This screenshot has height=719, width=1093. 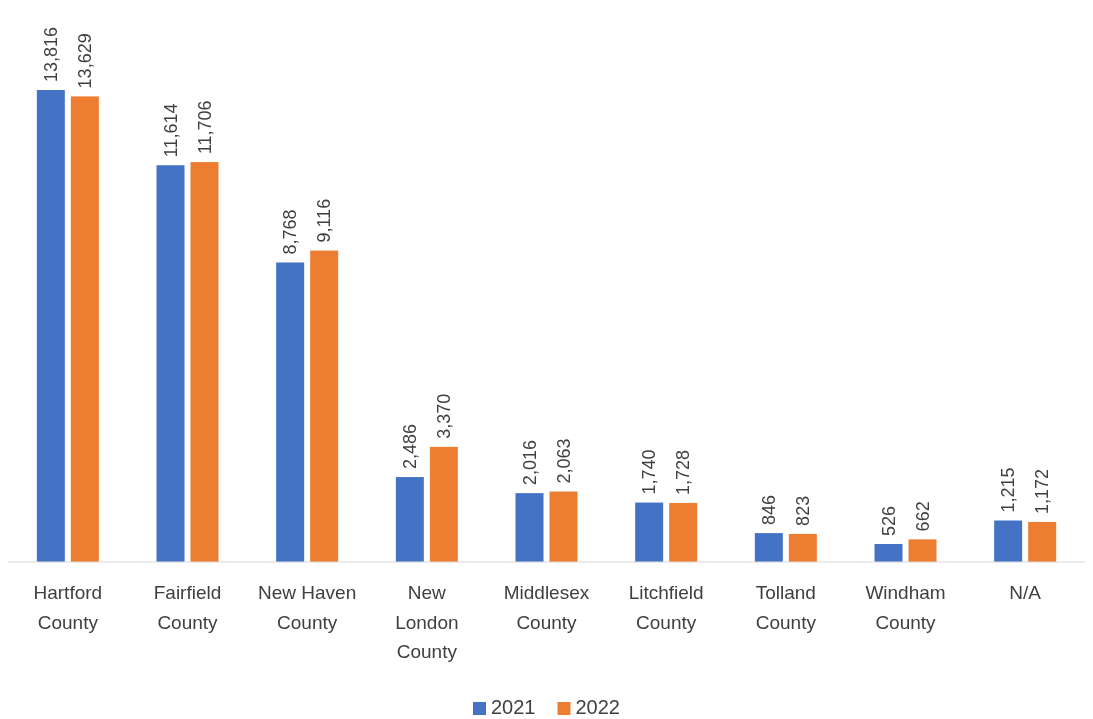 What do you see at coordinates (290, 232) in the screenshot?
I see `data-label: 8,768` at bounding box center [290, 232].